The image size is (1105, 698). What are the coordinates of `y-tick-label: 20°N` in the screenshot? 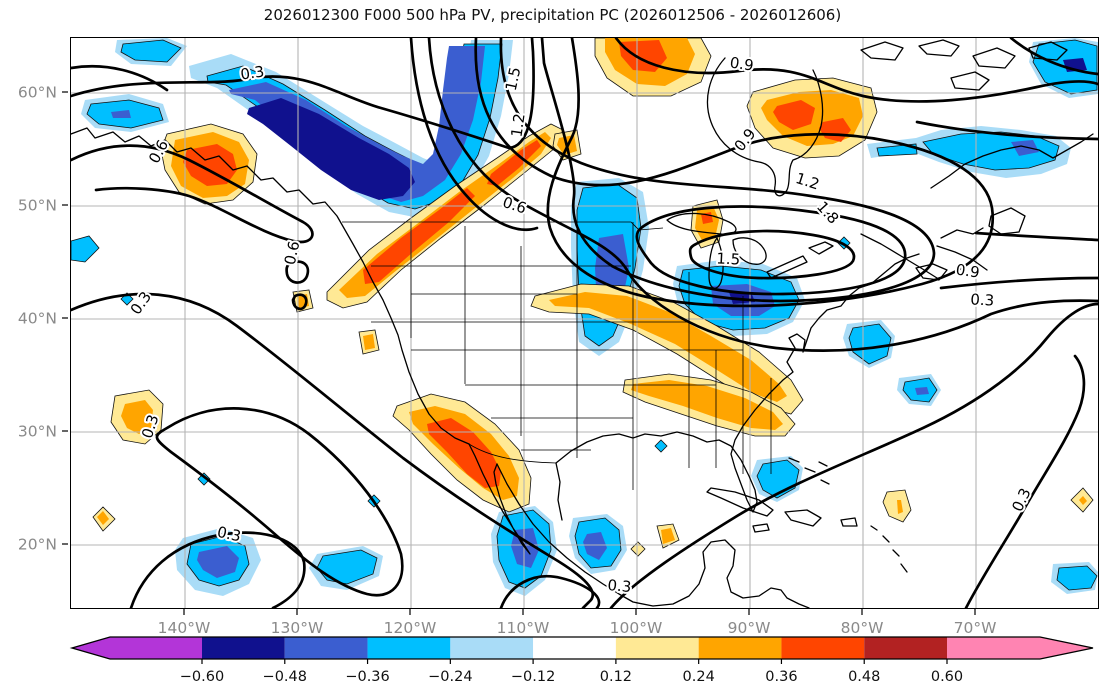 It's located at (37, 545).